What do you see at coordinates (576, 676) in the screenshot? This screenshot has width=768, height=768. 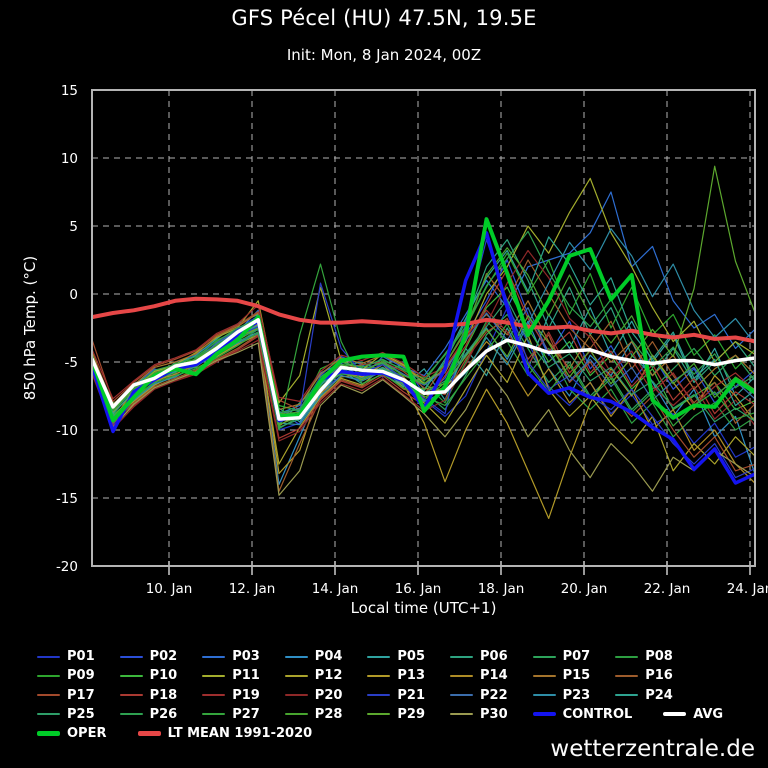 I see `legend-label: P15` at bounding box center [576, 676].